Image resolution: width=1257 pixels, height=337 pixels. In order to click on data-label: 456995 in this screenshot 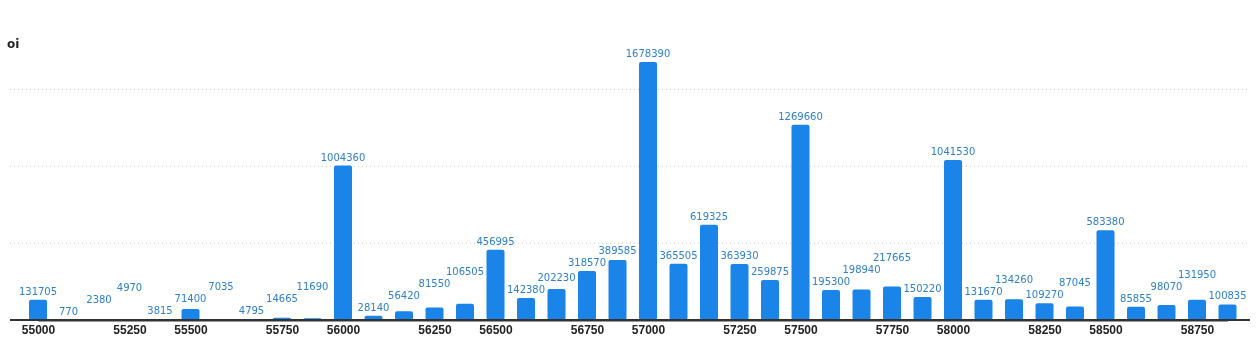, I will do `click(495, 241)`.